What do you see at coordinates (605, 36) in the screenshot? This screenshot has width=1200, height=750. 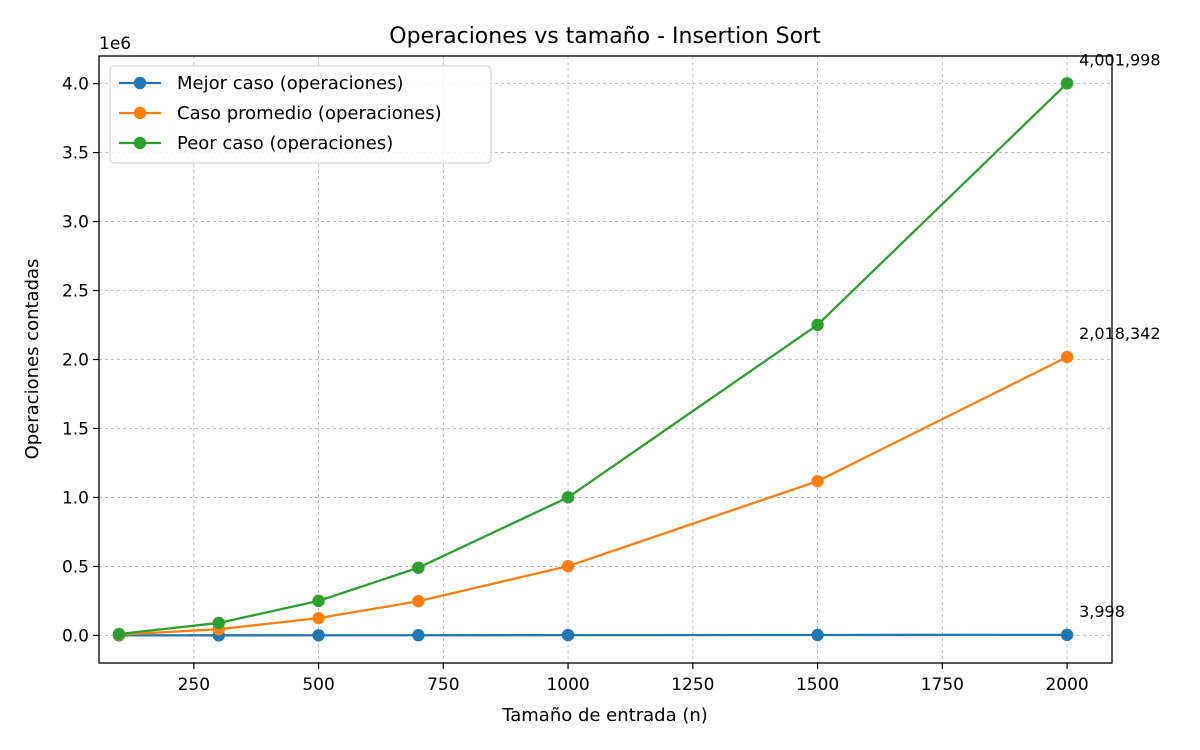 I see `chart-title: Operaciones vs tamaño - Insertion Sort` at bounding box center [605, 36].